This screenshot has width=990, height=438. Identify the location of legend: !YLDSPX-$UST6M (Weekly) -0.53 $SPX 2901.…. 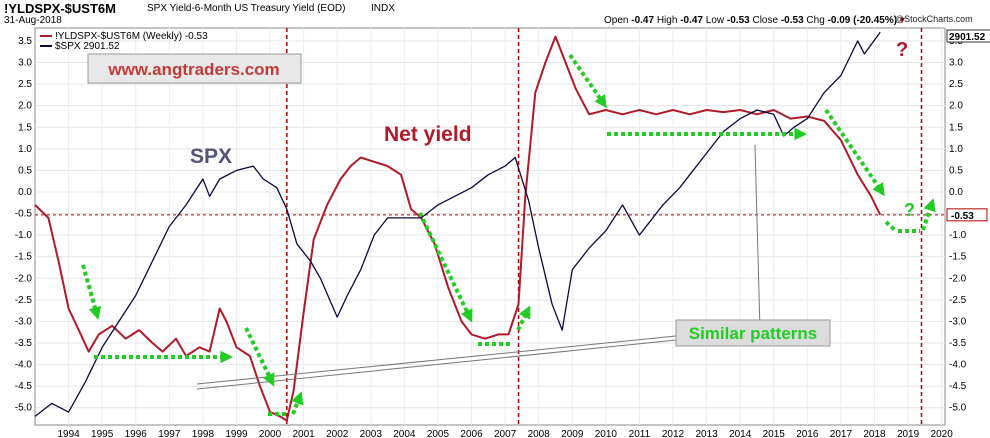
(124, 41).